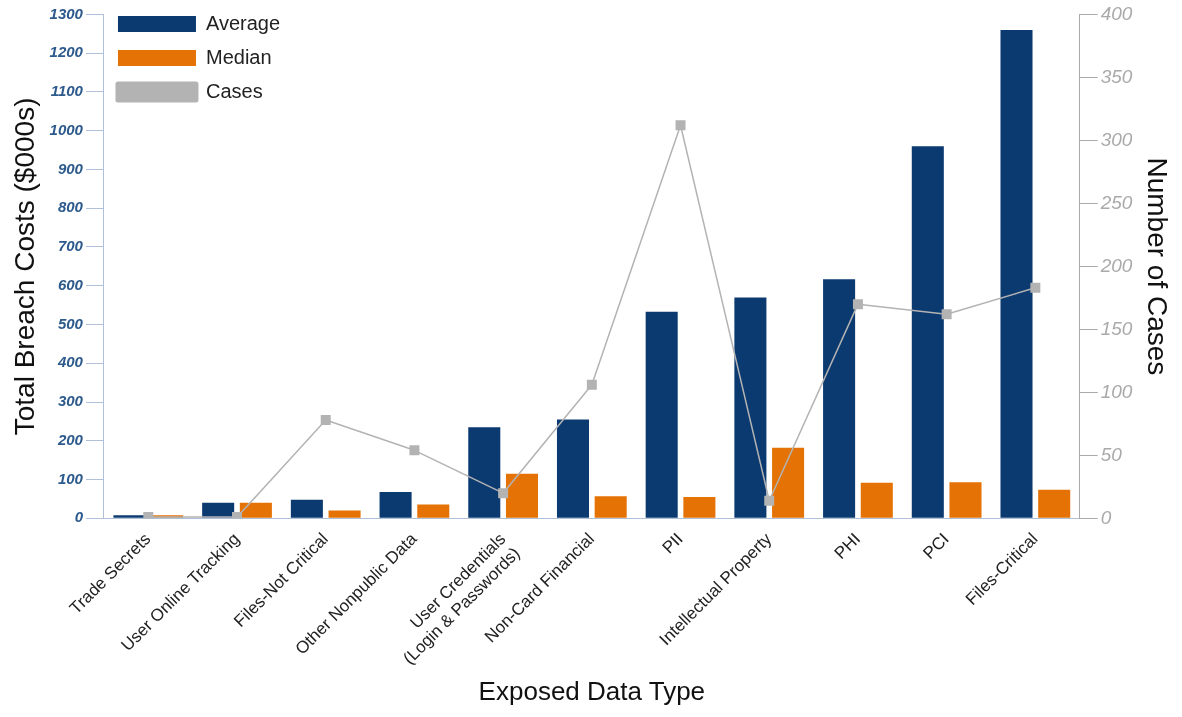 This screenshot has height=717, width=1182. I want to click on y-tick-label: 900, so click(70, 168).